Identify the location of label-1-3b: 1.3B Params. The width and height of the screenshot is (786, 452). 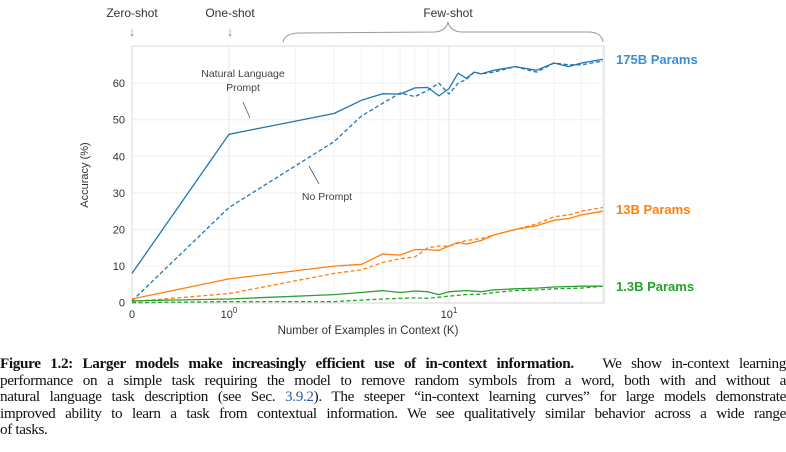
(655, 286).